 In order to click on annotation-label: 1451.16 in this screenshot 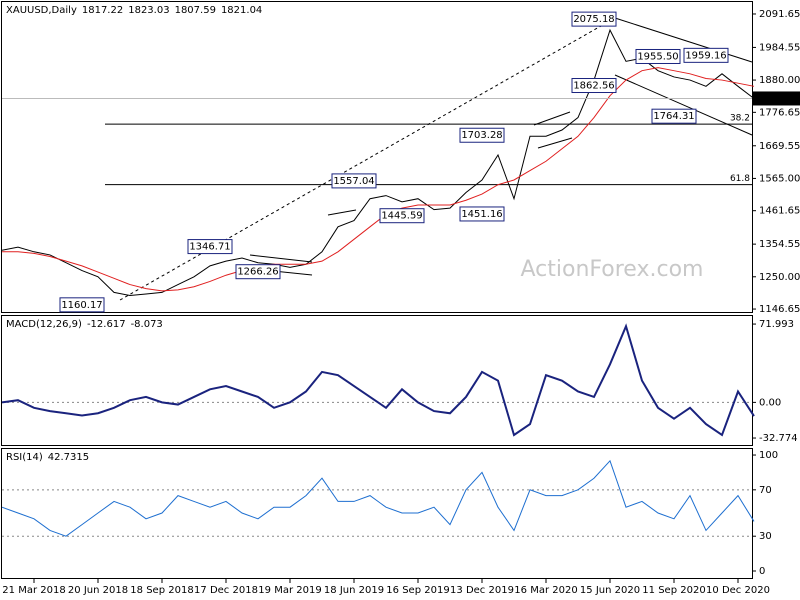, I will do `click(481, 214)`.